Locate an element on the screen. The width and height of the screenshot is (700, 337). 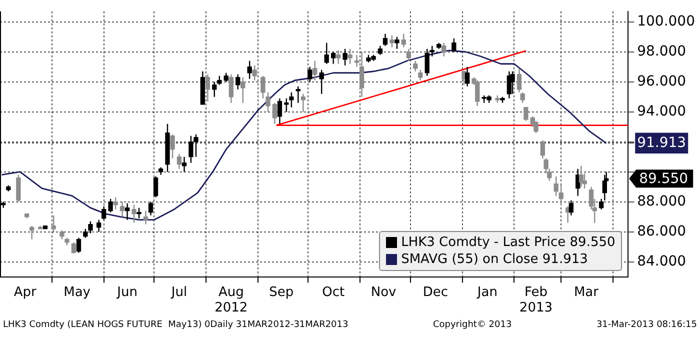
text: 89.550 is located at coordinates (663, 179).